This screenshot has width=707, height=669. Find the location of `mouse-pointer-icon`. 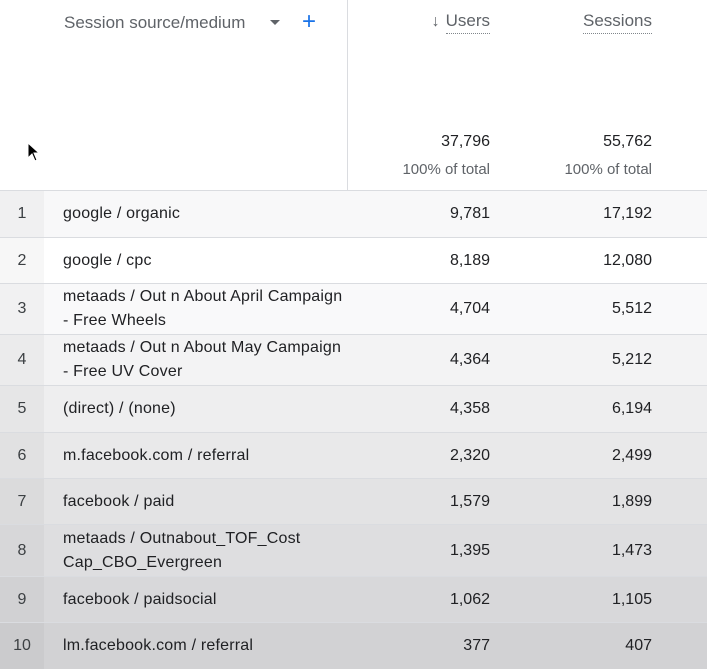

mouse-pointer-icon is located at coordinates (34, 152).